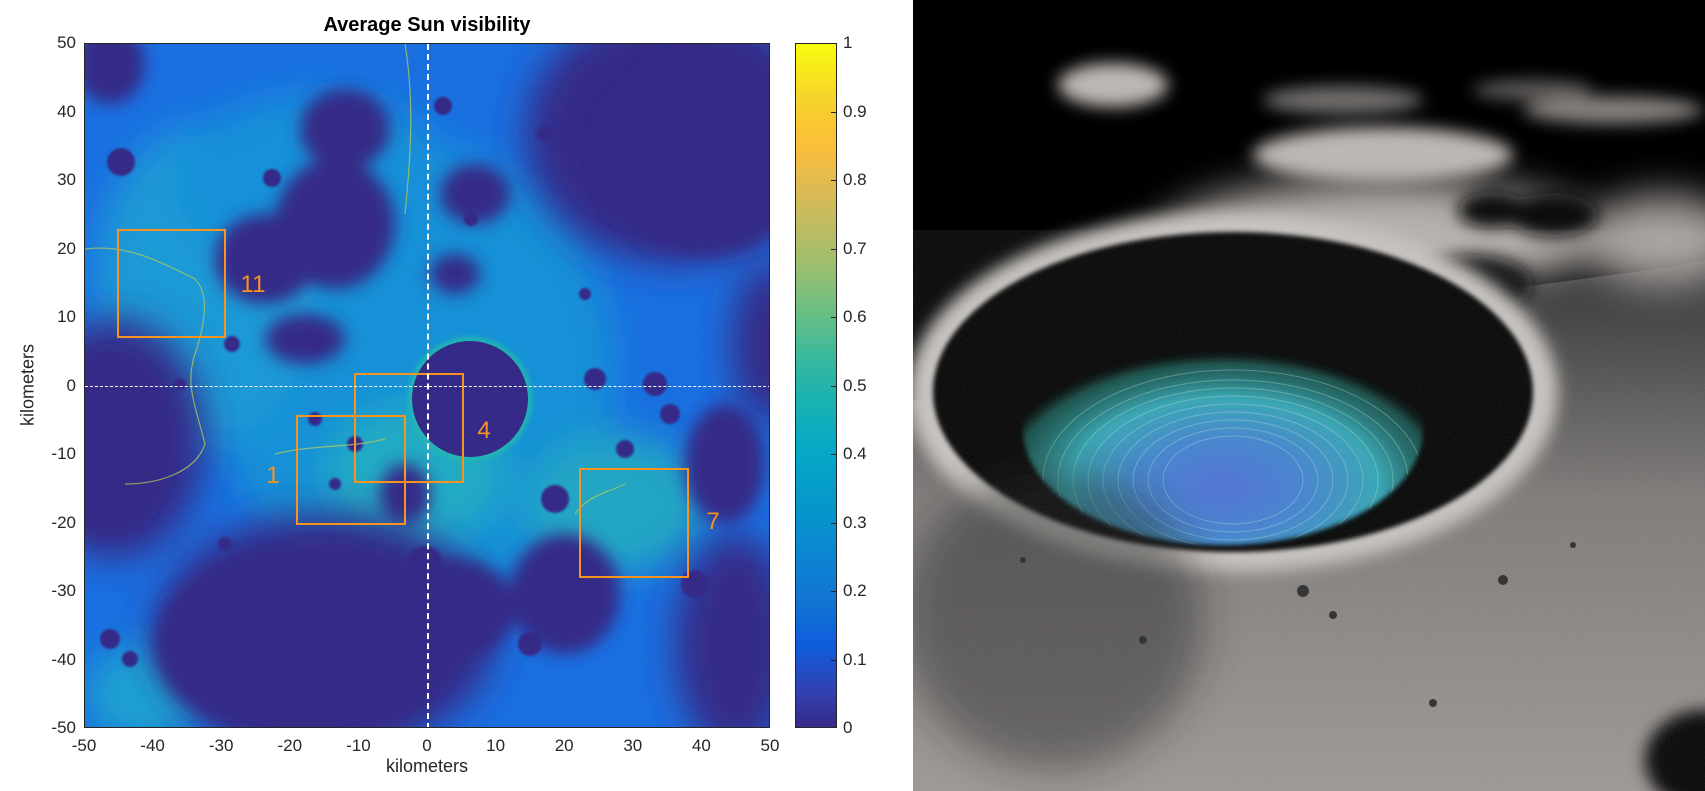 This screenshot has width=1705, height=791. Describe the element at coordinates (855, 453) in the screenshot. I see `colorbar-tick-label: 0.4` at that location.